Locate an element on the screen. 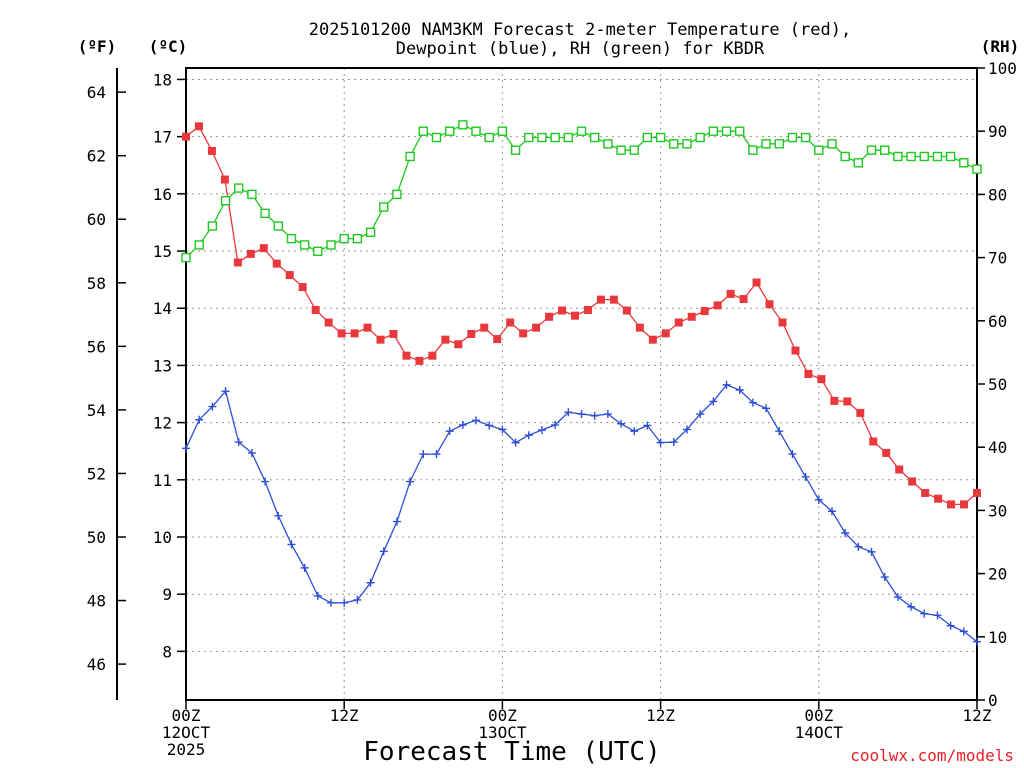  rh-tick-label-40: 40 is located at coordinates (997, 447).